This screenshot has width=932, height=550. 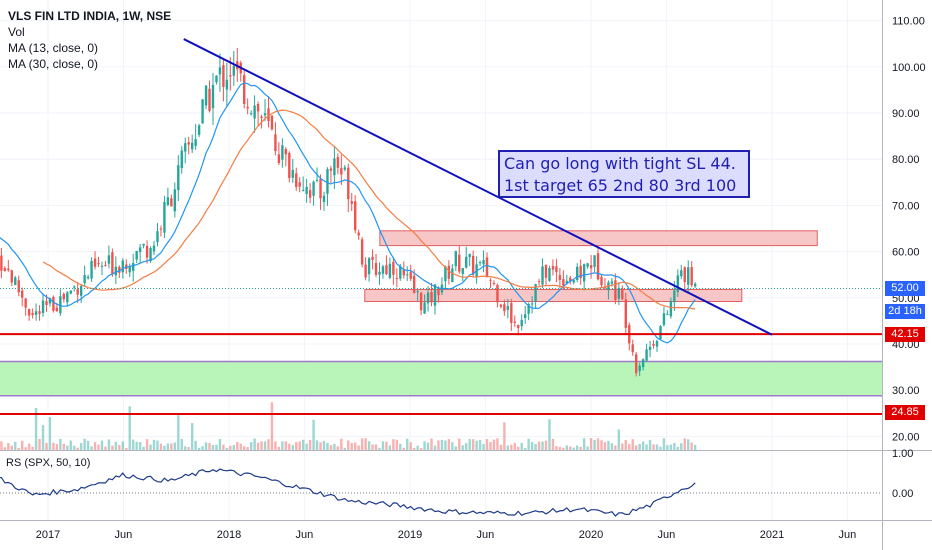 I want to click on support-level-tag: 42.15, so click(x=905, y=334).